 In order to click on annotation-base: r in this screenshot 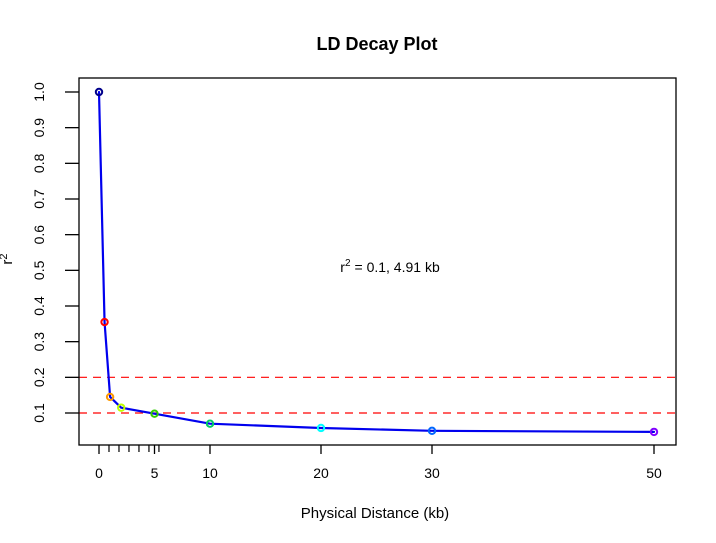, I will do `click(342, 267)`.